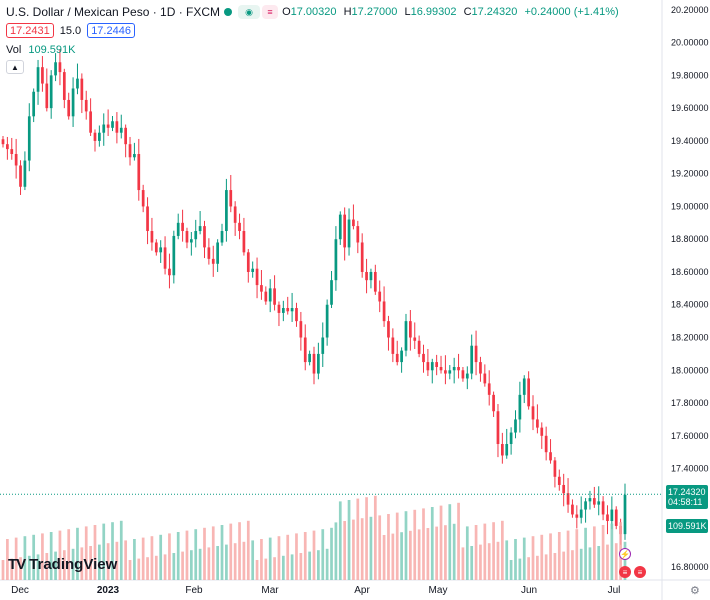  What do you see at coordinates (625, 554) in the screenshot?
I see `lightning-icon: ⚡` at bounding box center [625, 554].